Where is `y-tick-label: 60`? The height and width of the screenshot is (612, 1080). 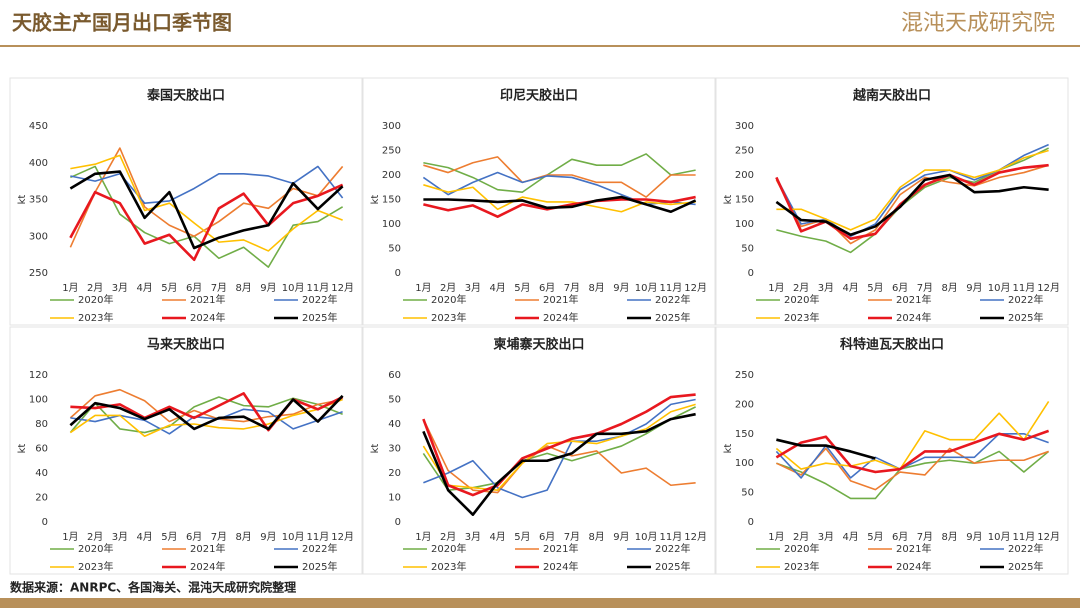 y-tick-label: 60 is located at coordinates (41, 449).